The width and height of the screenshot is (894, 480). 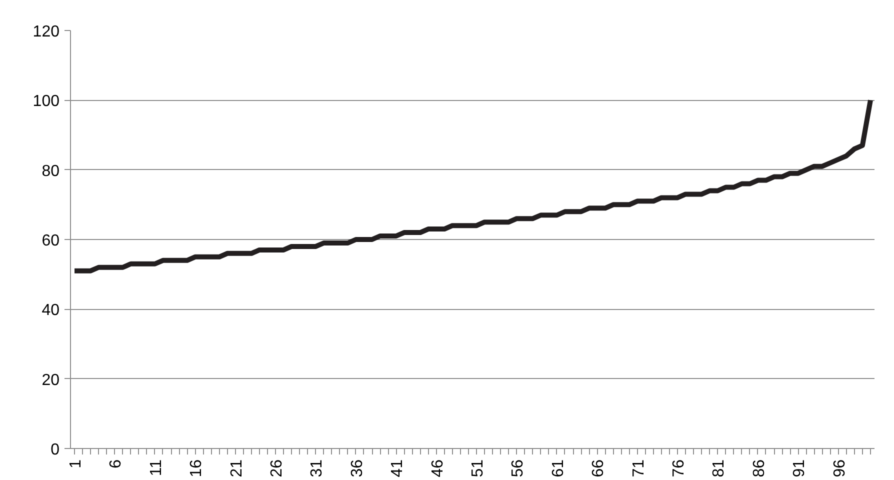 I want to click on x-tick-label: 1, so click(x=76, y=463).